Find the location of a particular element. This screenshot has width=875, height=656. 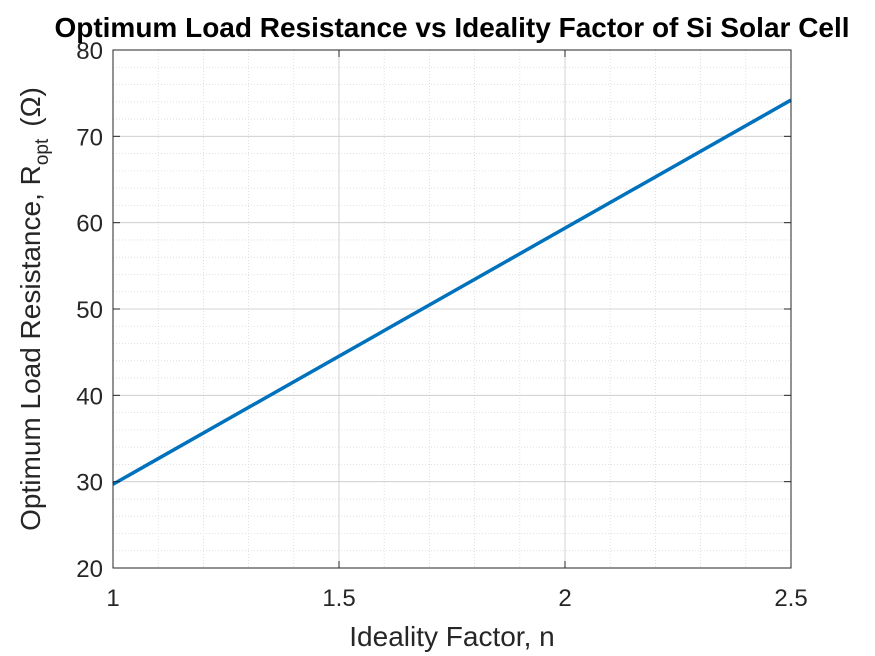

y-tick-label: 50 is located at coordinates (89, 310).